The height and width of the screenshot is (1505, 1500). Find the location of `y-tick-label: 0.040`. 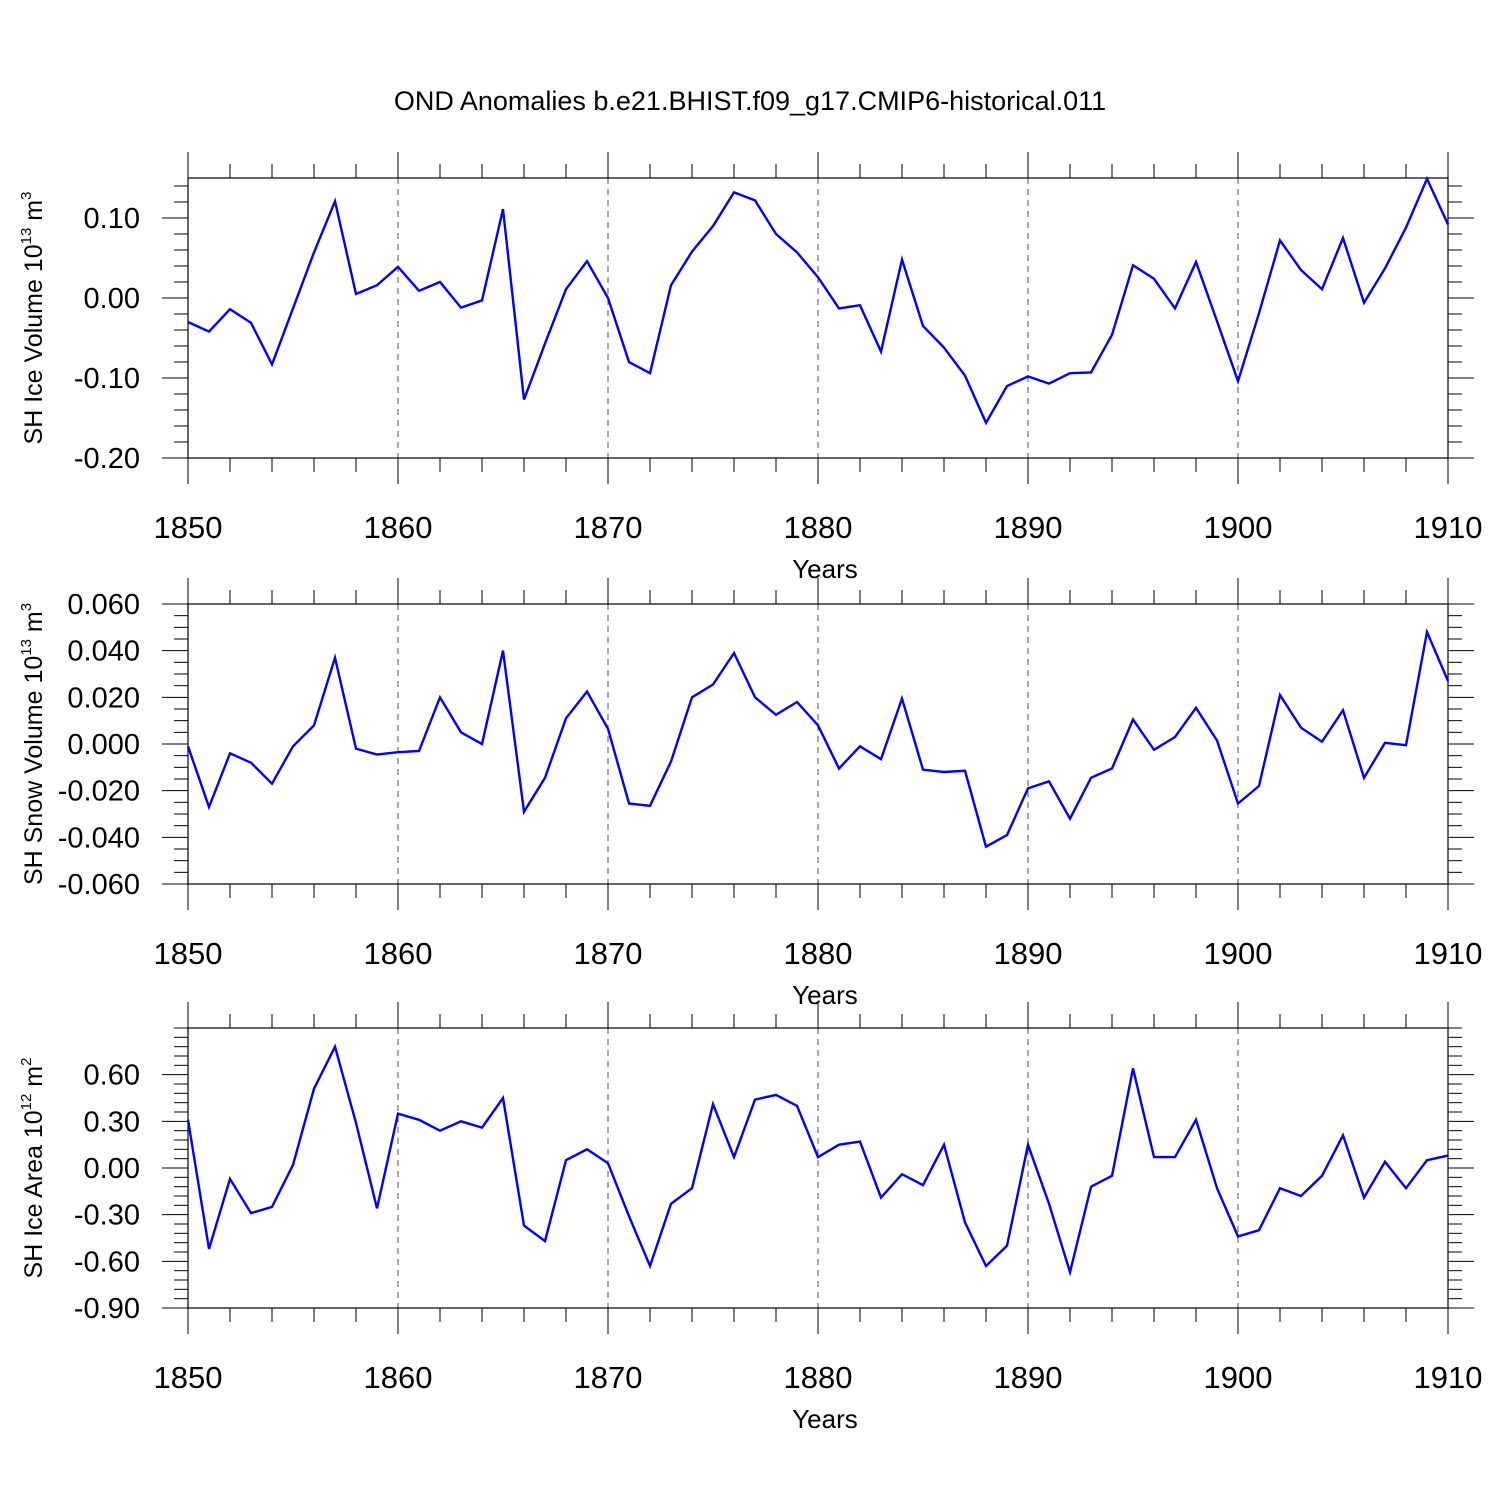

y-tick-label: 0.040 is located at coordinates (103, 652).